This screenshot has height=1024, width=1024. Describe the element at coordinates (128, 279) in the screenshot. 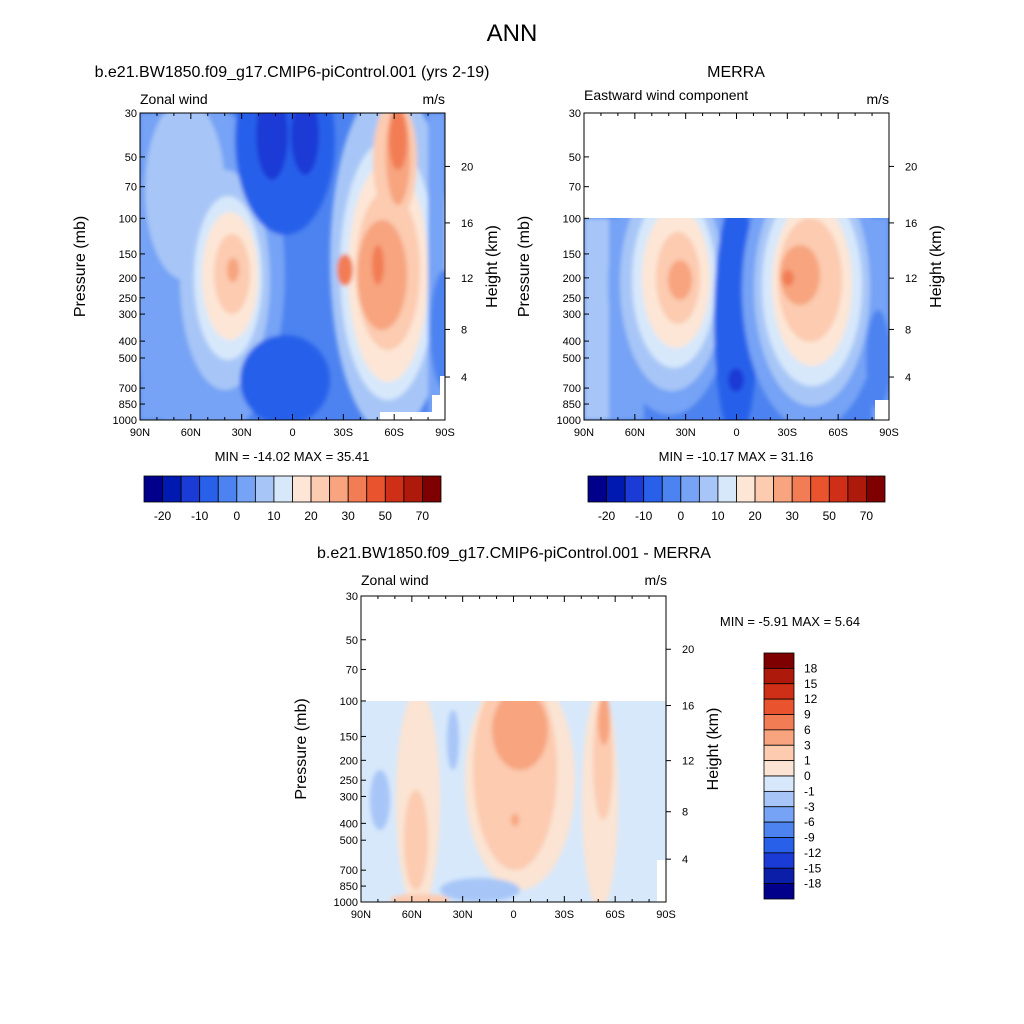

I see `panel-model-pressure-tick-label: 200` at that location.